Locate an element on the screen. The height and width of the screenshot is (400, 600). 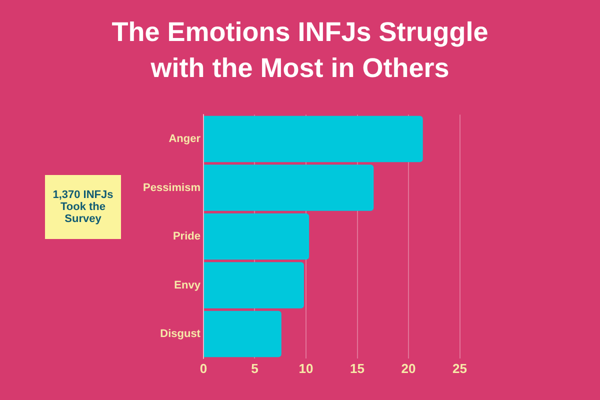
y-tick-label: Anger is located at coordinates (185, 139).